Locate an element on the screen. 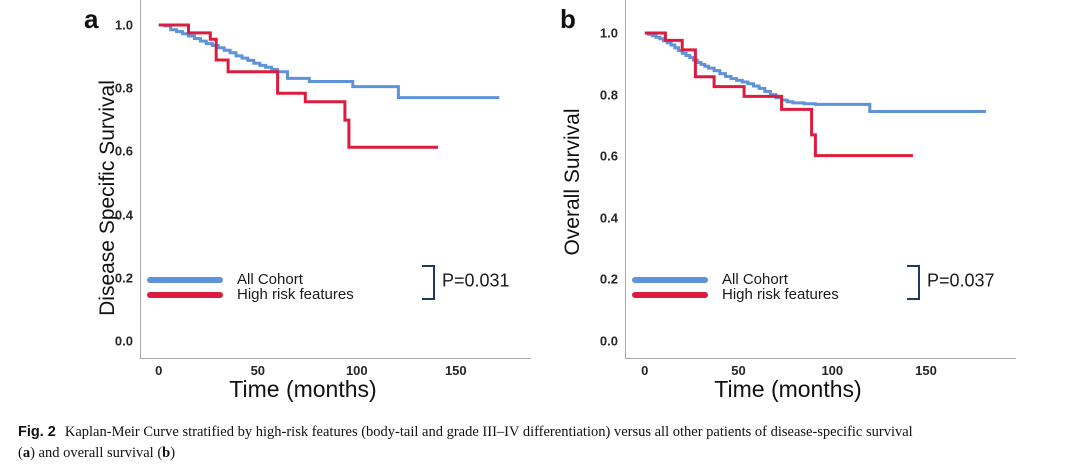  series-all-cohort is located at coordinates (329, 61).